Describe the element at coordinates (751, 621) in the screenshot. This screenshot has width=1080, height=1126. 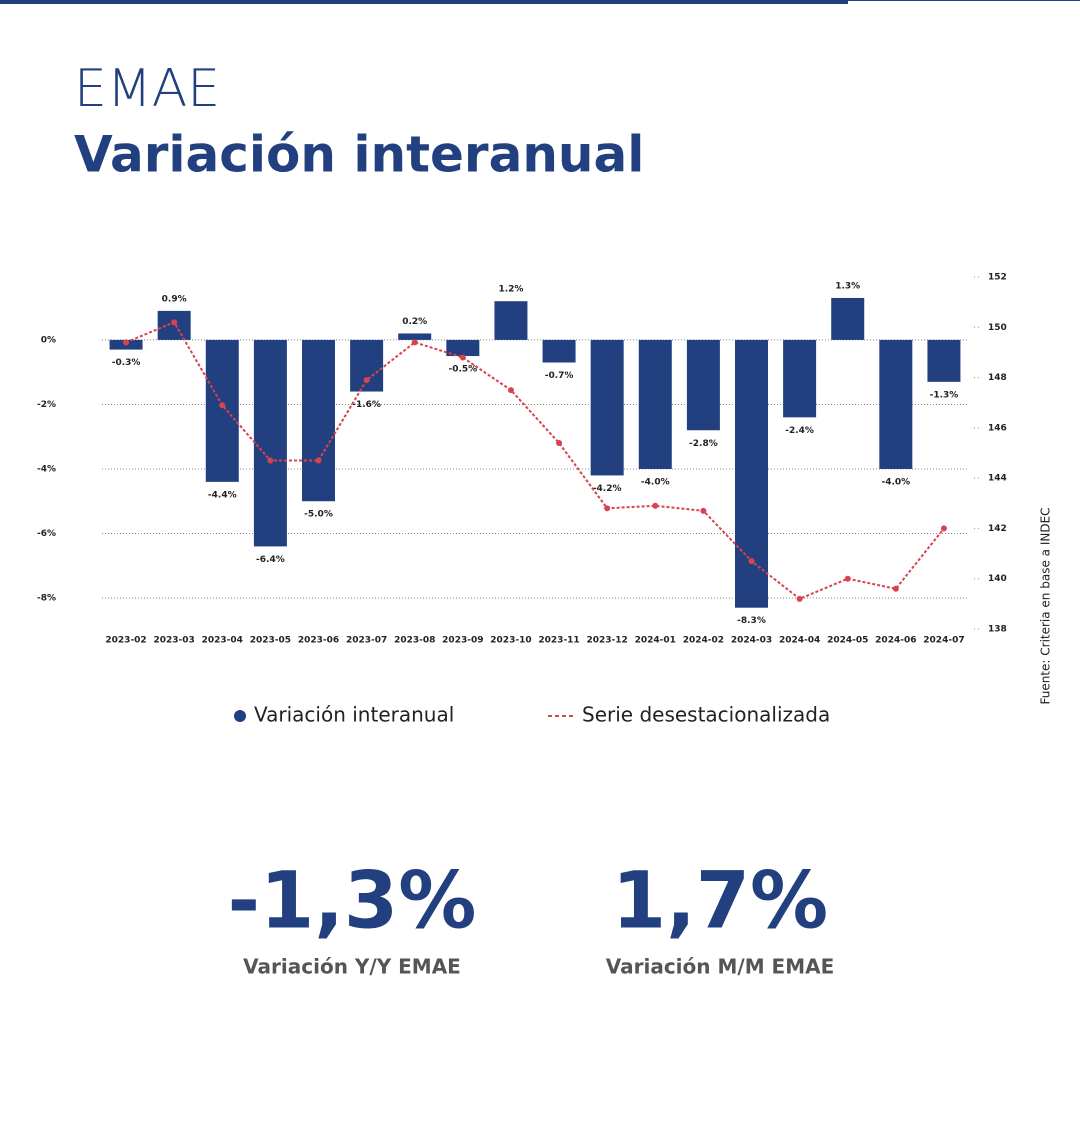
I see `value-label: -8.3%` at that location.